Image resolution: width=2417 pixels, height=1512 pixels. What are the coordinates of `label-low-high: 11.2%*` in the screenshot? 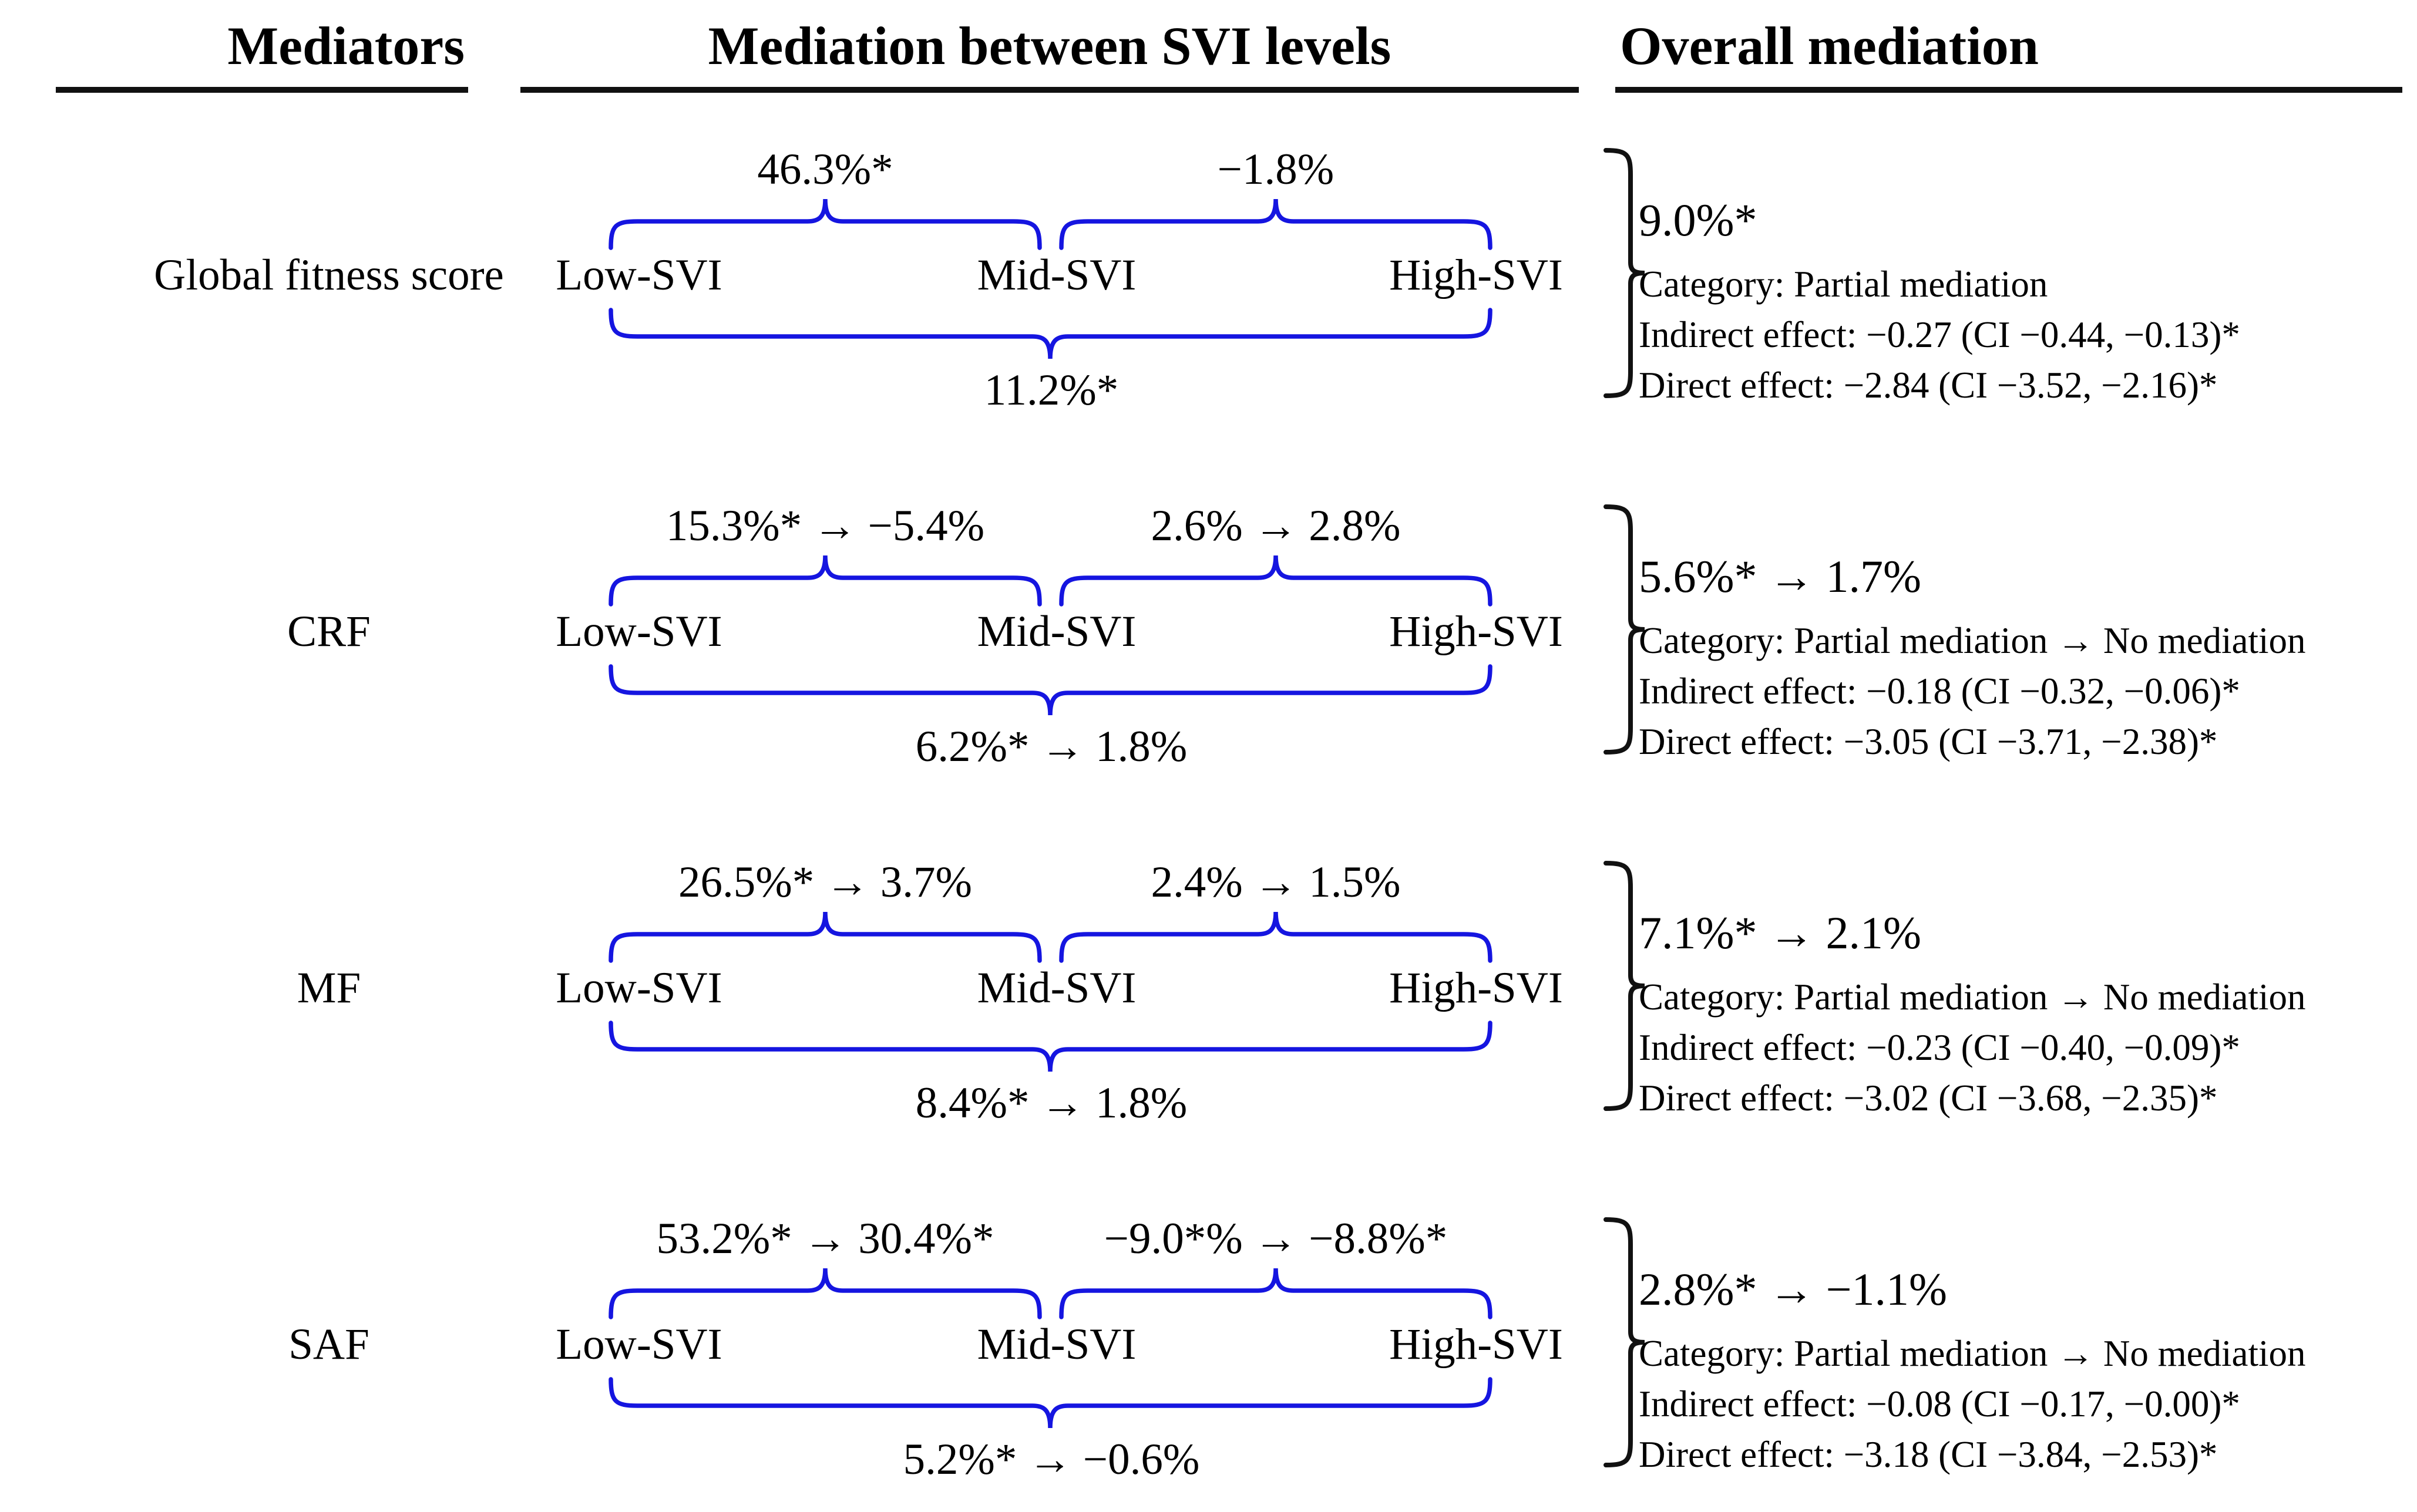 It's located at (1051, 390).